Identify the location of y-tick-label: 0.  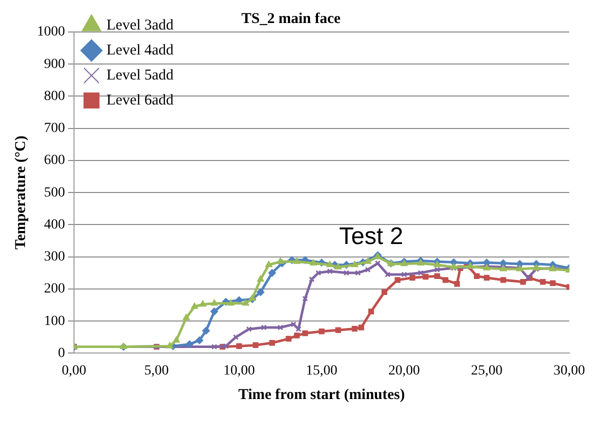
(61, 353).